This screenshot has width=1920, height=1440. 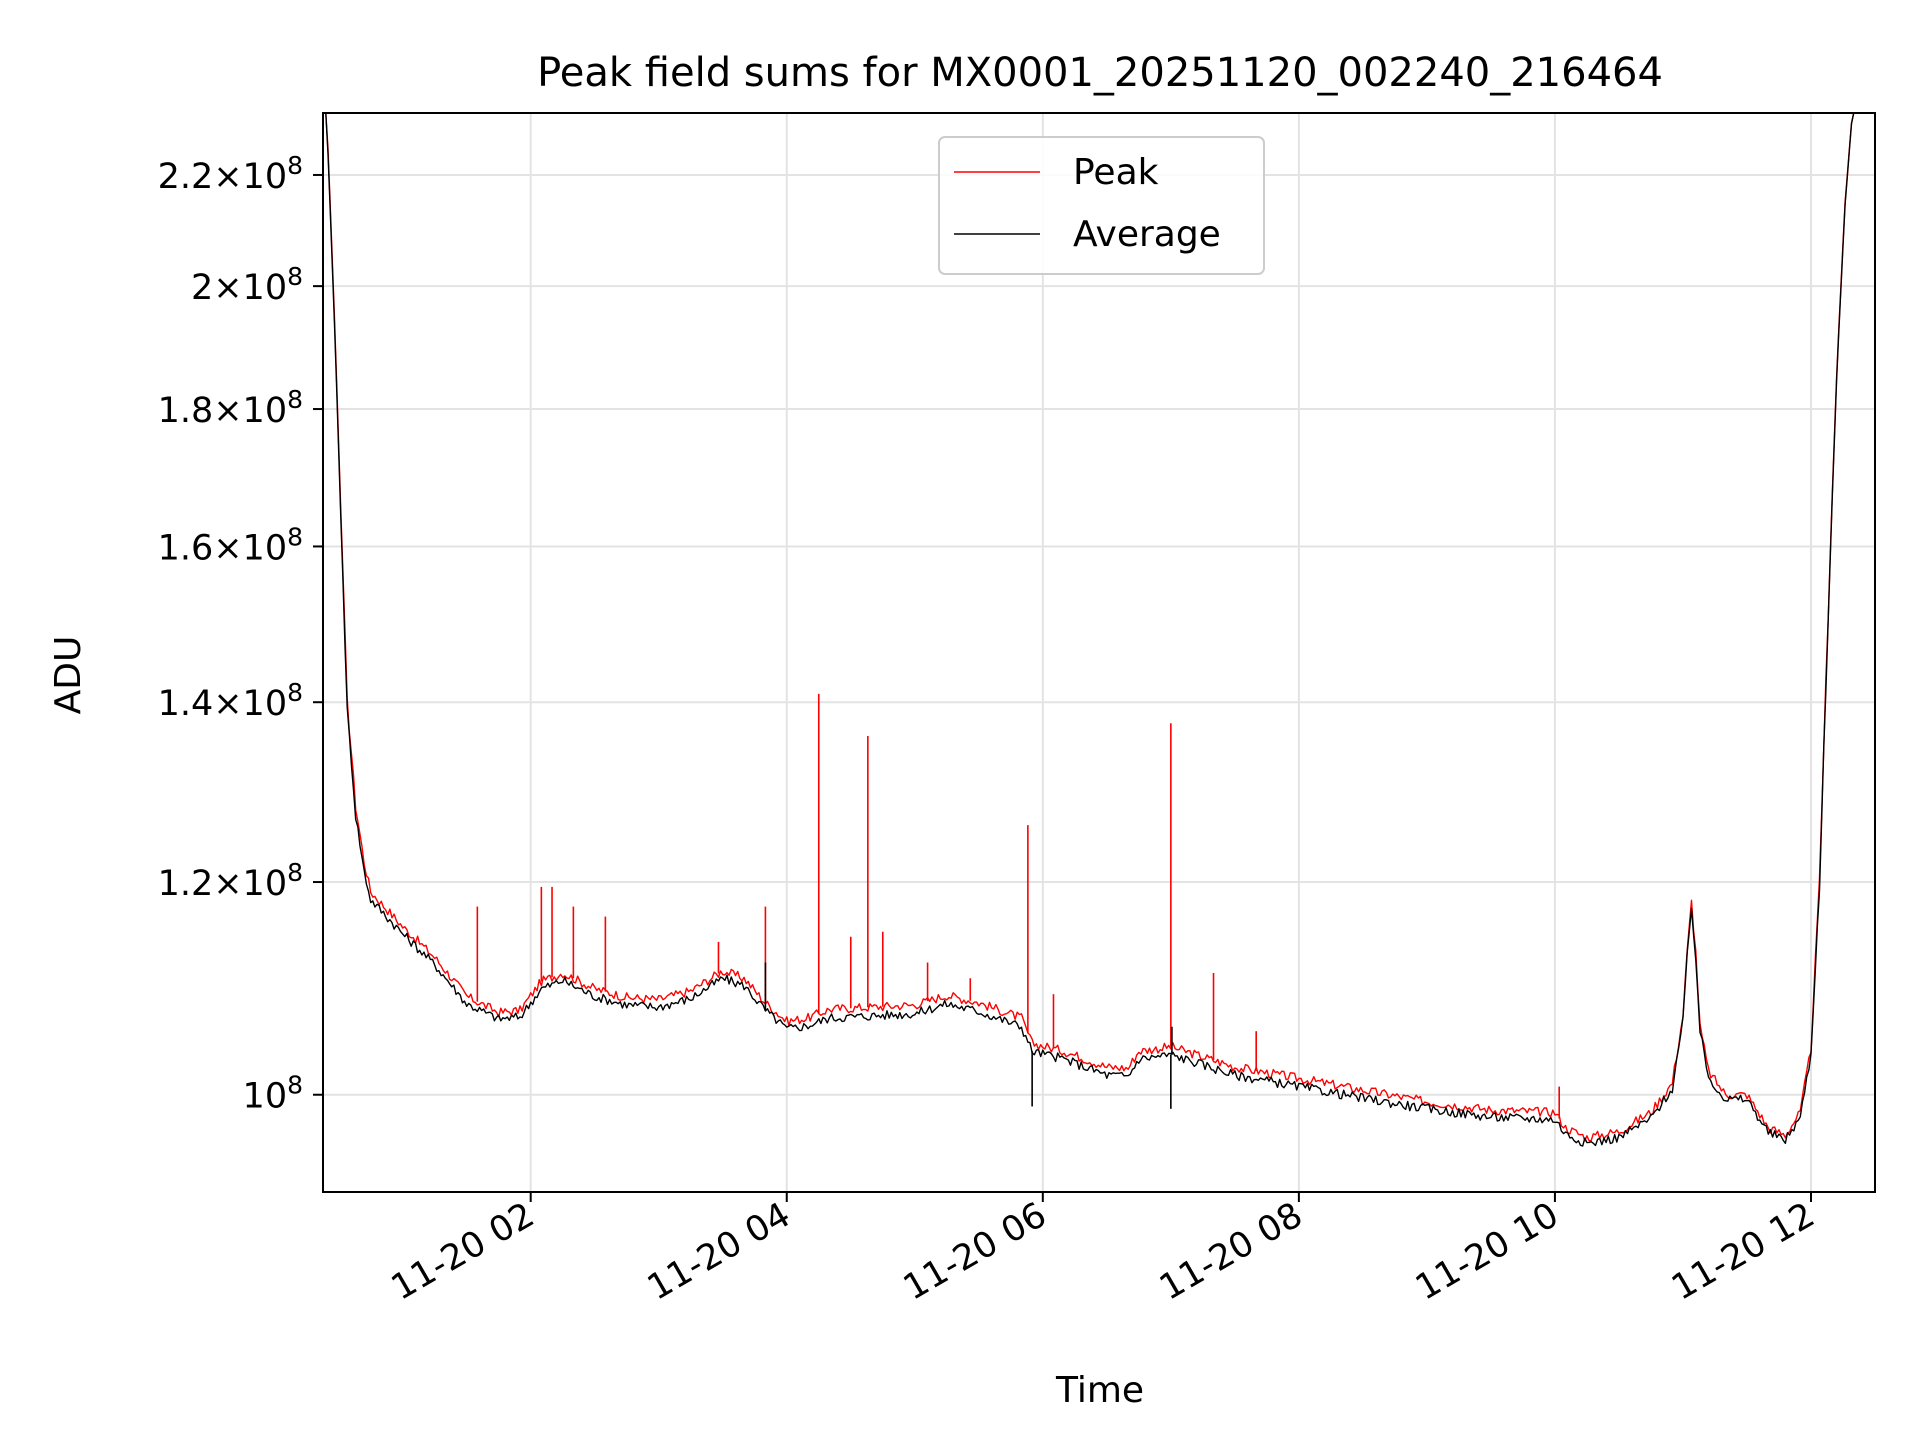 I want to click on y-tick-label: 1.8×108, so click(x=230, y=408).